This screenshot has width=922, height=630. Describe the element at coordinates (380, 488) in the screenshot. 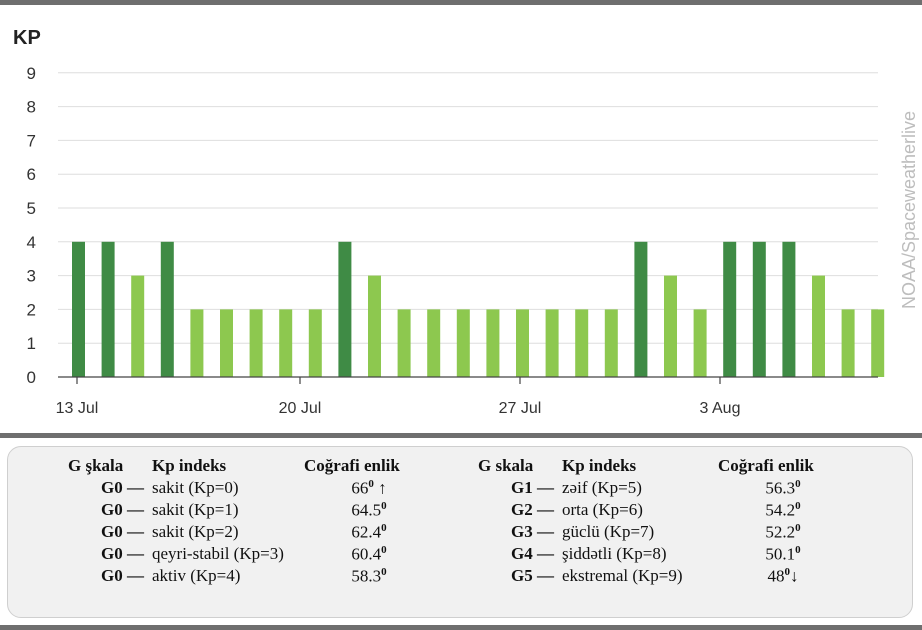

I see `arrow-up-icon: ↑` at that location.